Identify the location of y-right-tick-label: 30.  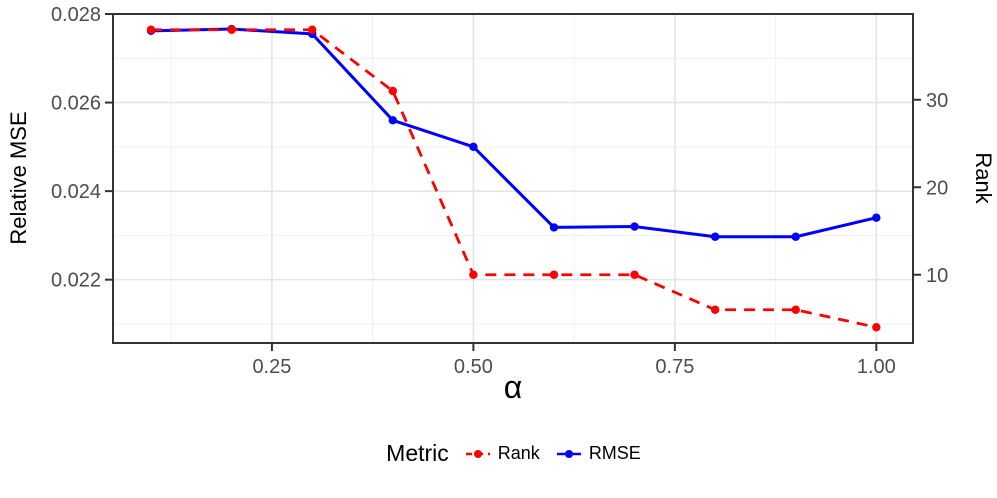
(937, 101).